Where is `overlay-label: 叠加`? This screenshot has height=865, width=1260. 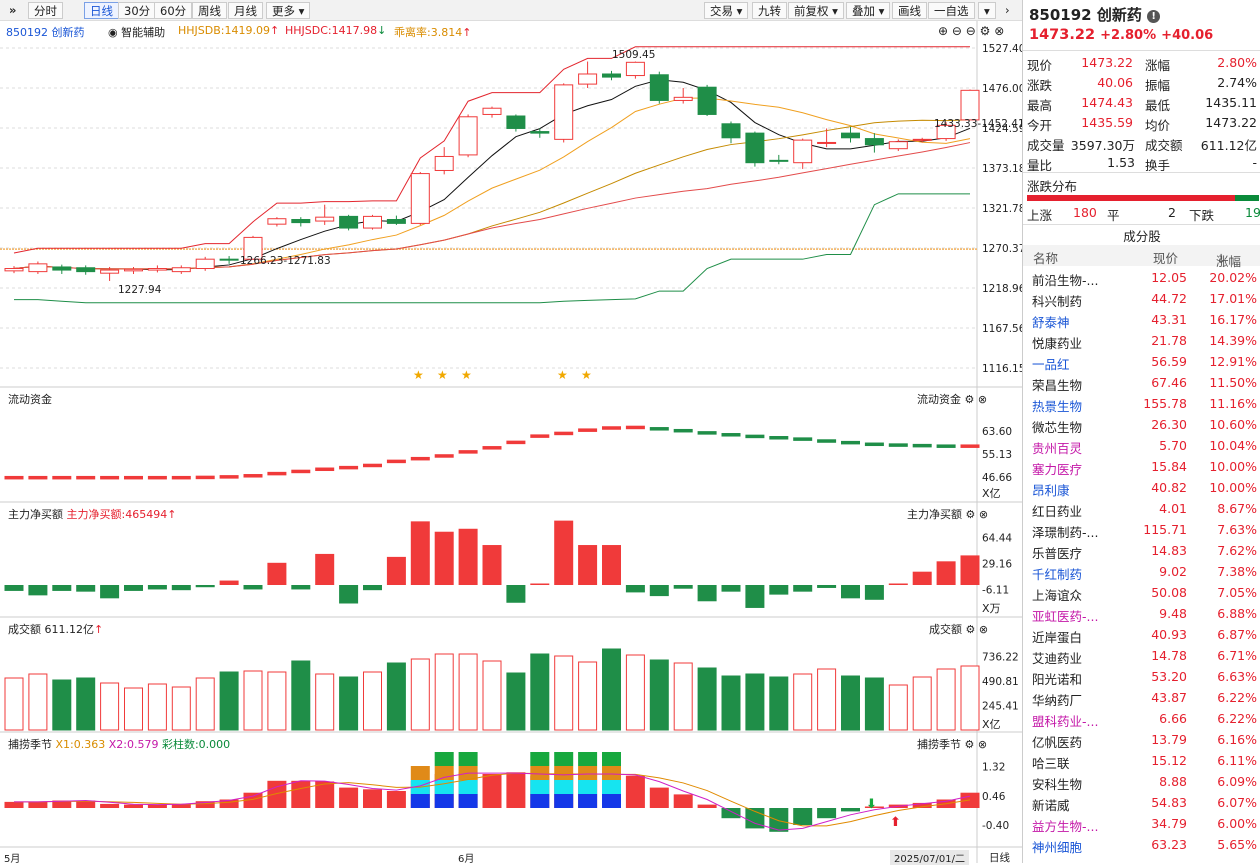
overlay-label: 叠加 is located at coordinates (863, 11).